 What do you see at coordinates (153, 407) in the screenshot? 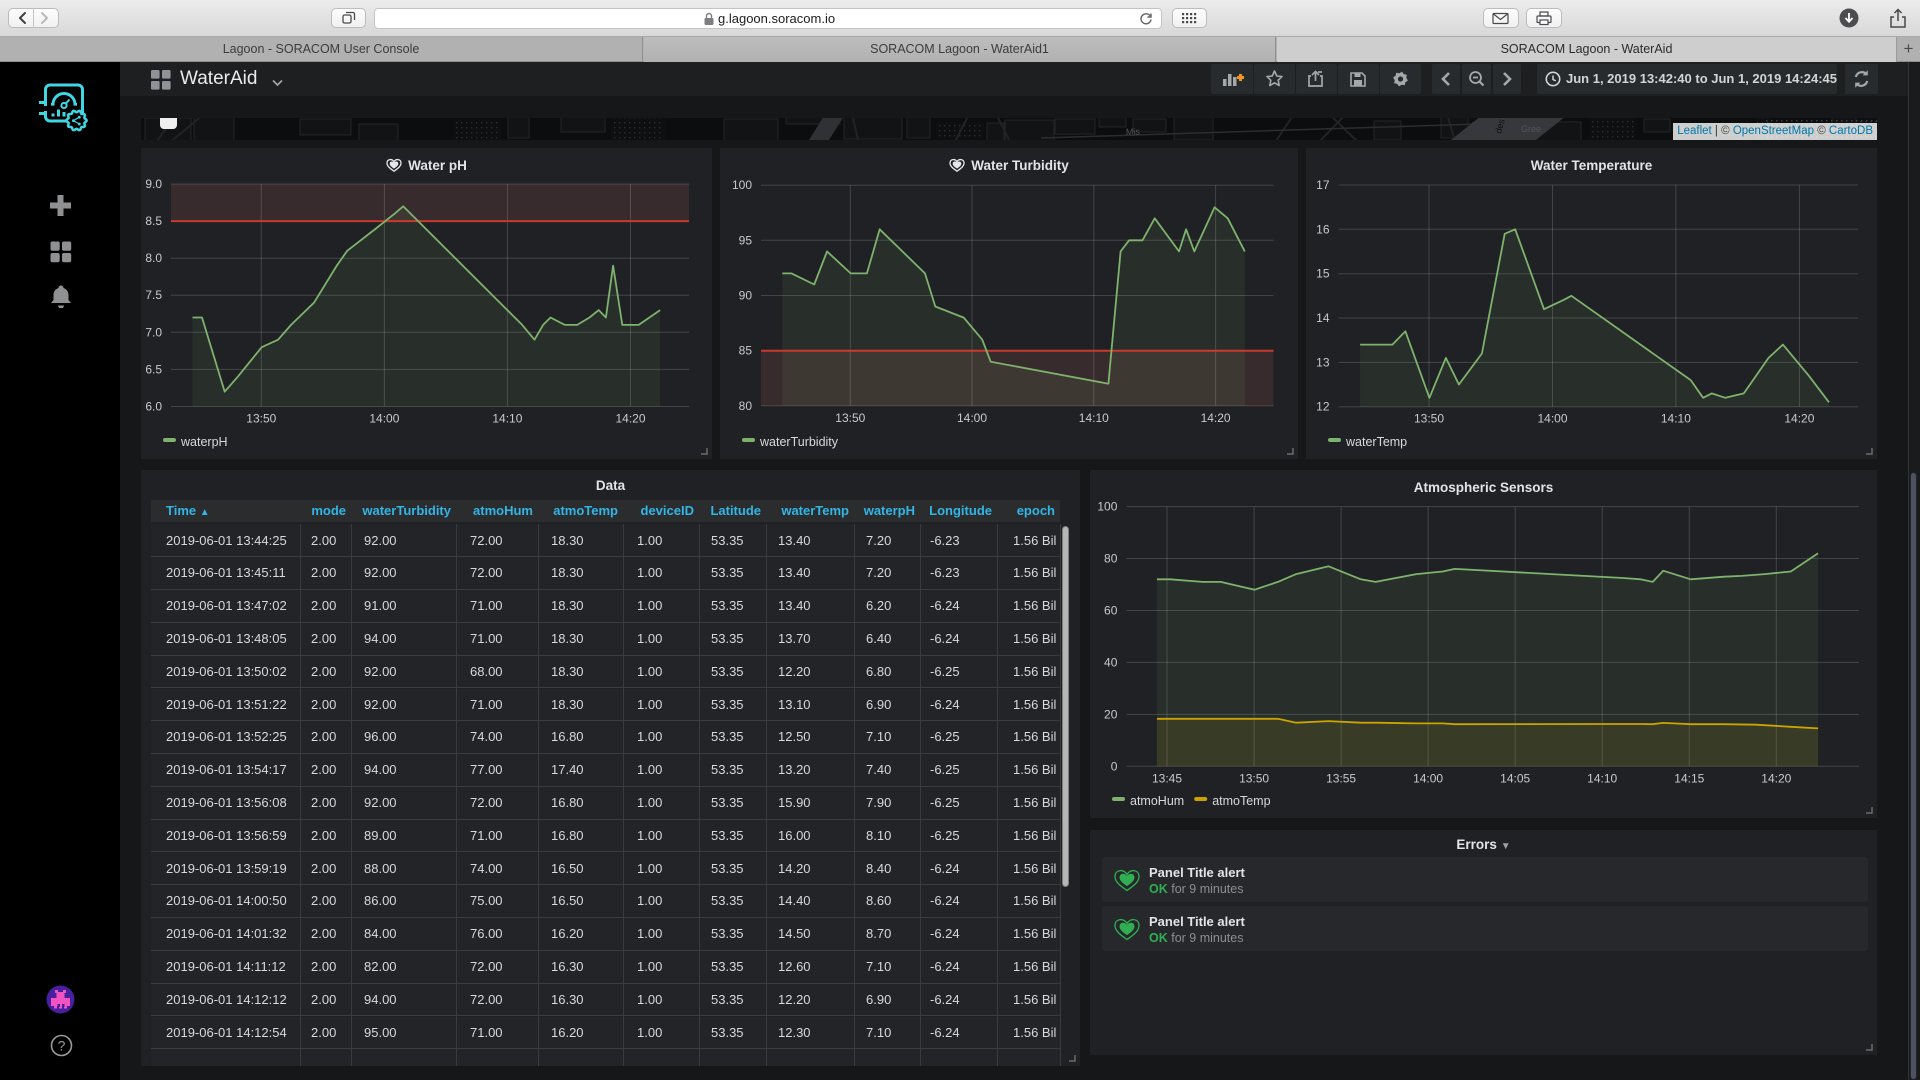
I see `svg-text: 6.0` at bounding box center [153, 407].